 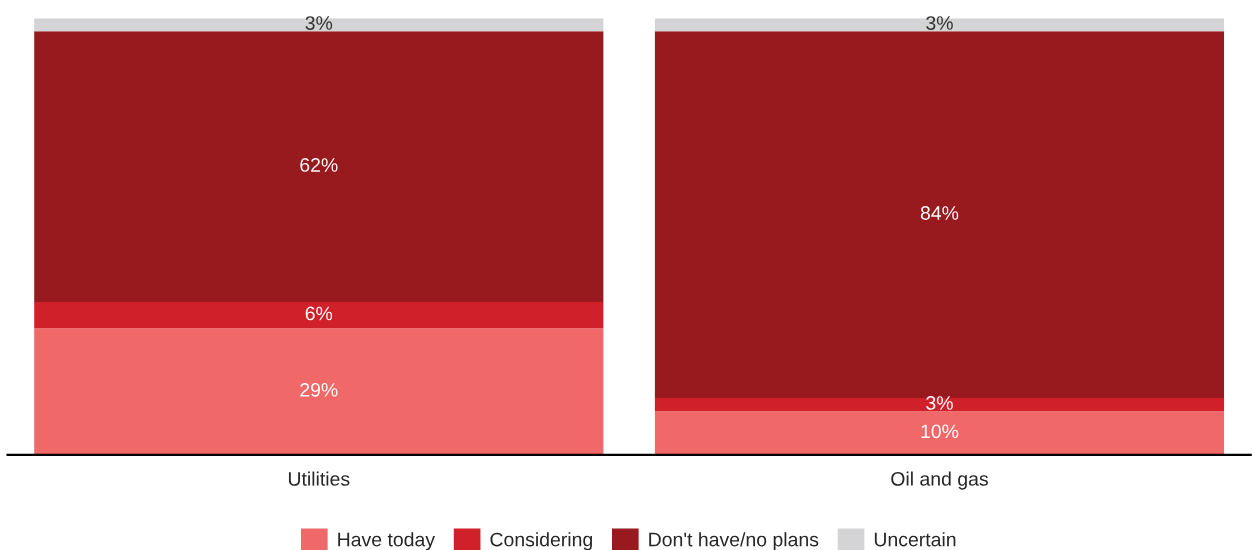 I want to click on data-label: 84%, so click(x=939, y=213).